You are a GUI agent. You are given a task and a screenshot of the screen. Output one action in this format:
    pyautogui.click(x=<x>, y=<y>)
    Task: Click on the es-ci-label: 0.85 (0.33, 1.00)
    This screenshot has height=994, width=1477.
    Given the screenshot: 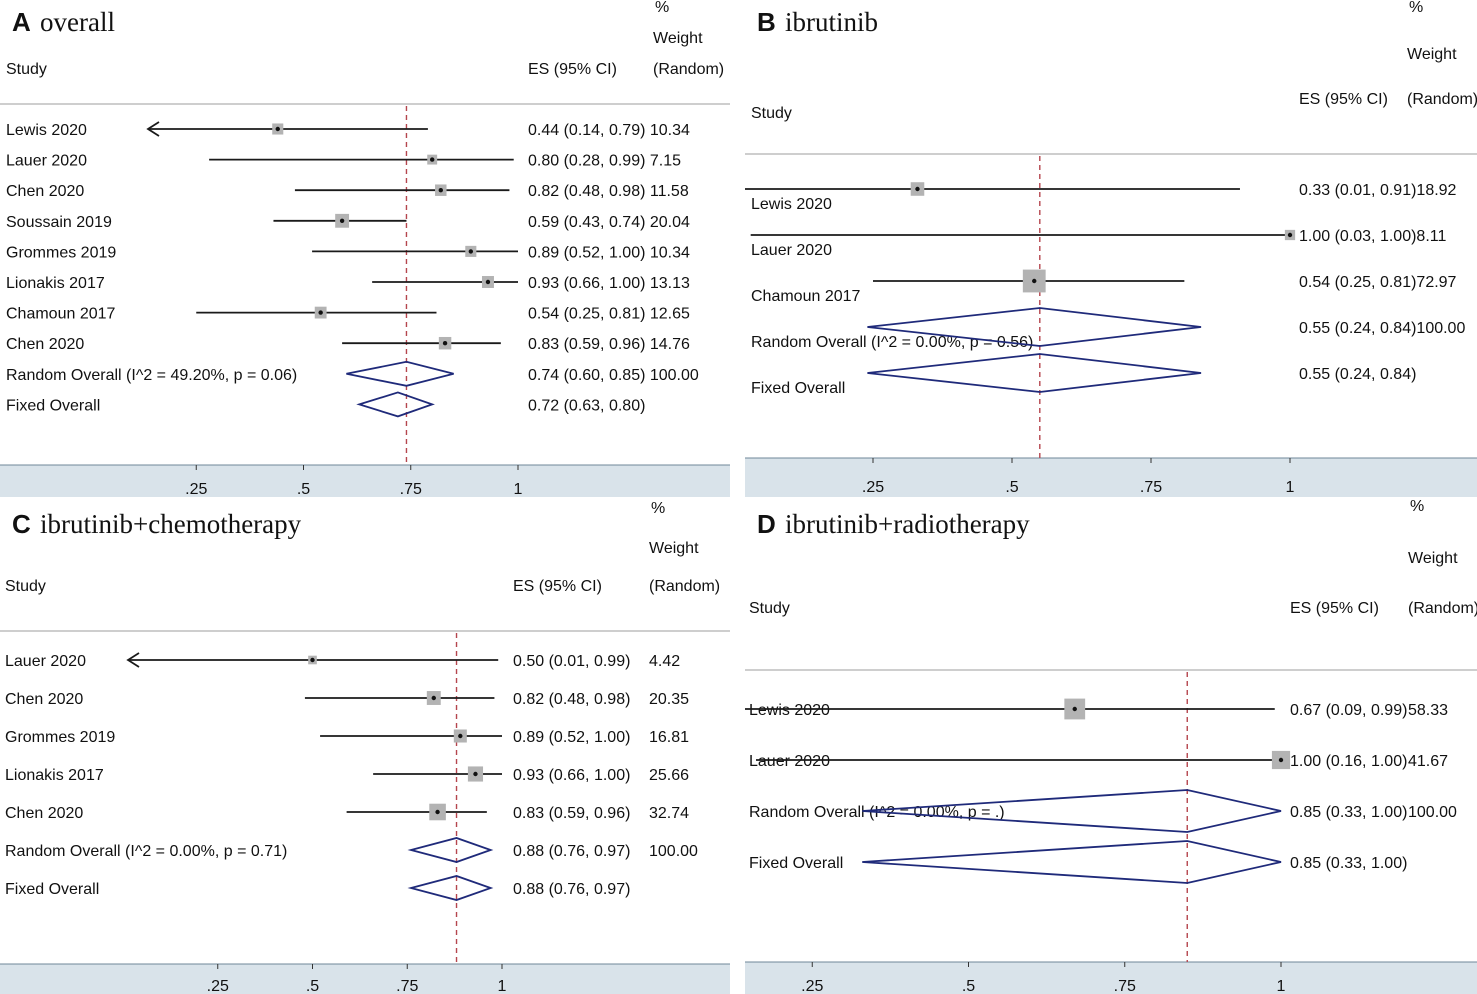 What is the action you would take?
    pyautogui.click(x=1348, y=812)
    